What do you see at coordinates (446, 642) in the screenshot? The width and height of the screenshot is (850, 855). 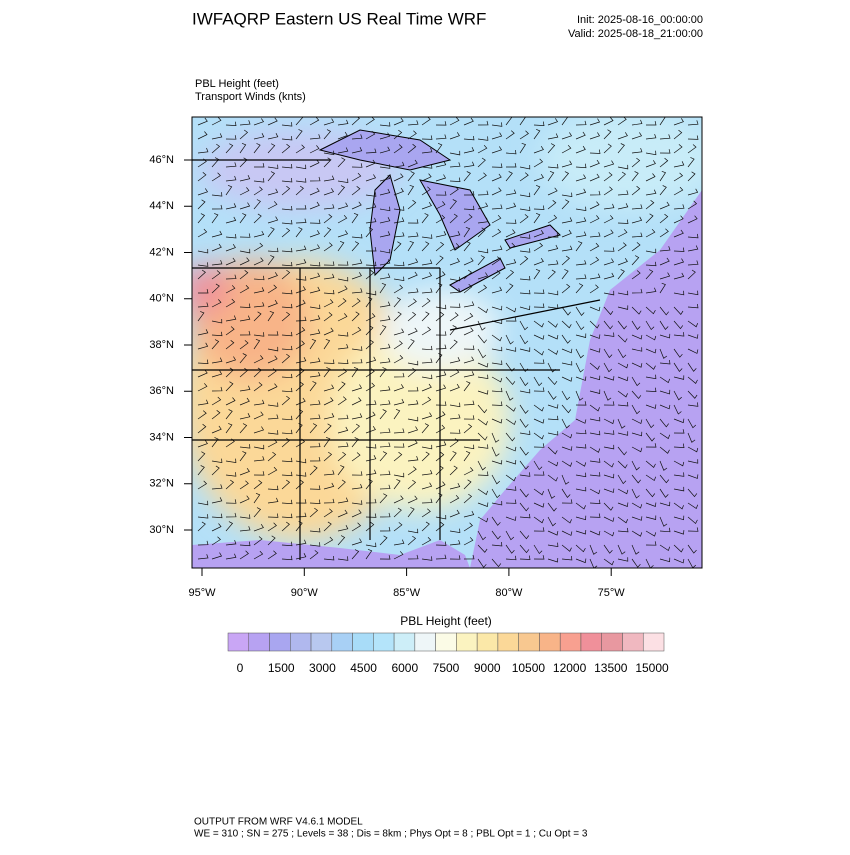 I see `colorbar-box` at bounding box center [446, 642].